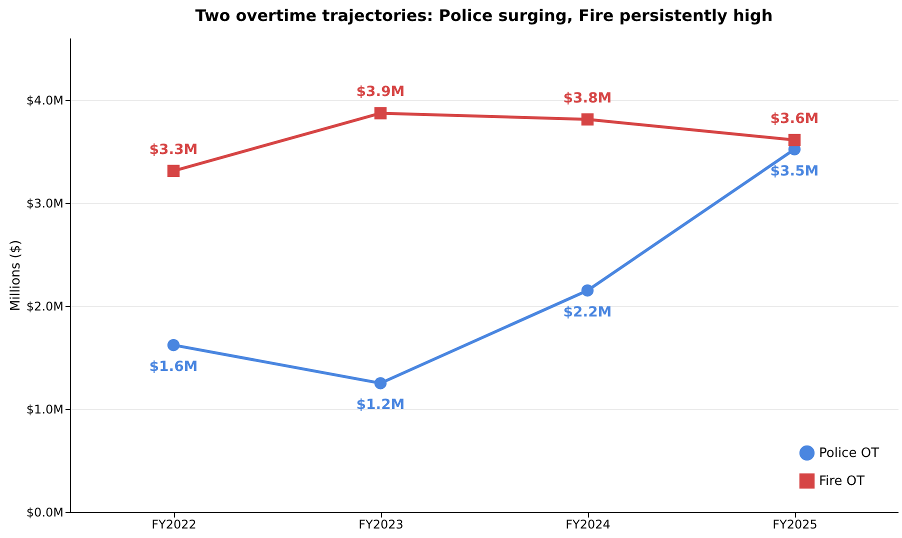 The width and height of the screenshot is (902, 538). I want to click on x-tick-label: FY2022, so click(174, 525).